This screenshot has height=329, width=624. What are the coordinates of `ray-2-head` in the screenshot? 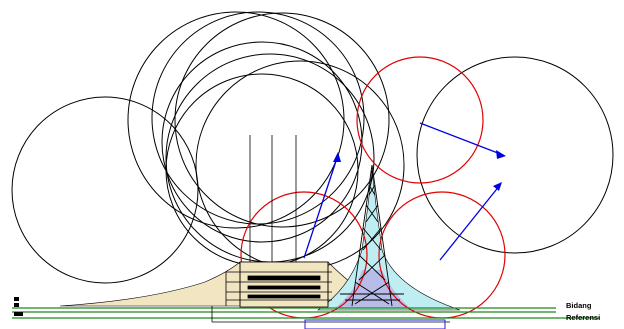 It's located at (501, 154).